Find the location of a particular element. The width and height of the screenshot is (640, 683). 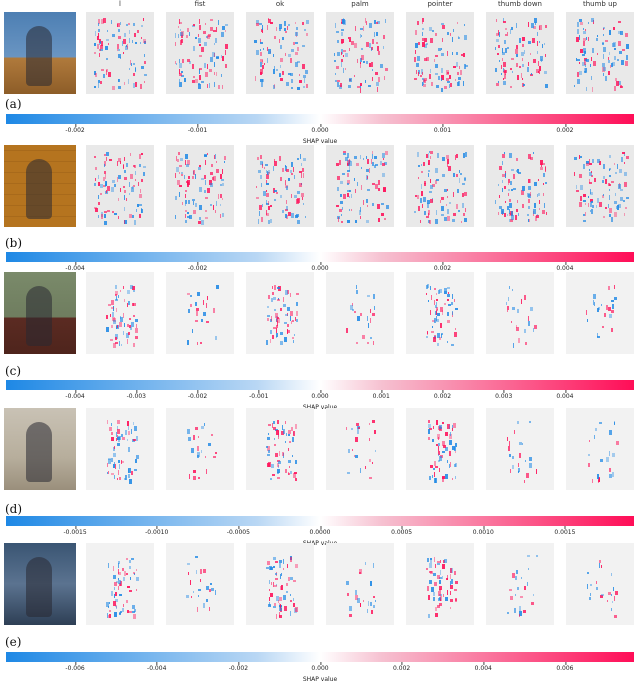

tick-label: 0.002 is located at coordinates (442, 267).